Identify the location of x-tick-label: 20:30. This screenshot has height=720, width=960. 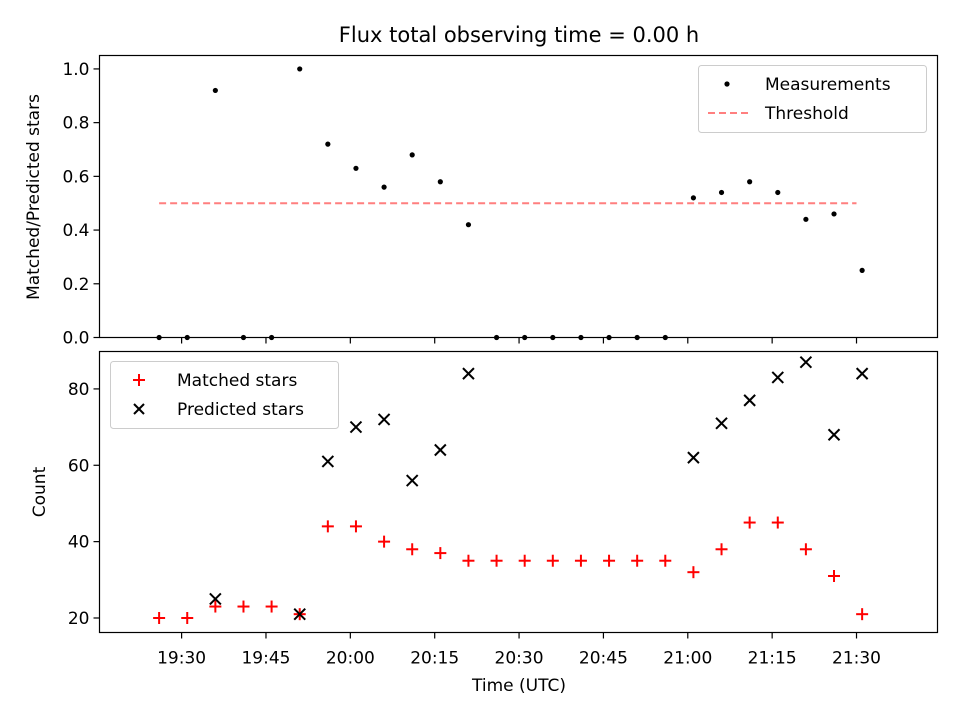
(519, 659).